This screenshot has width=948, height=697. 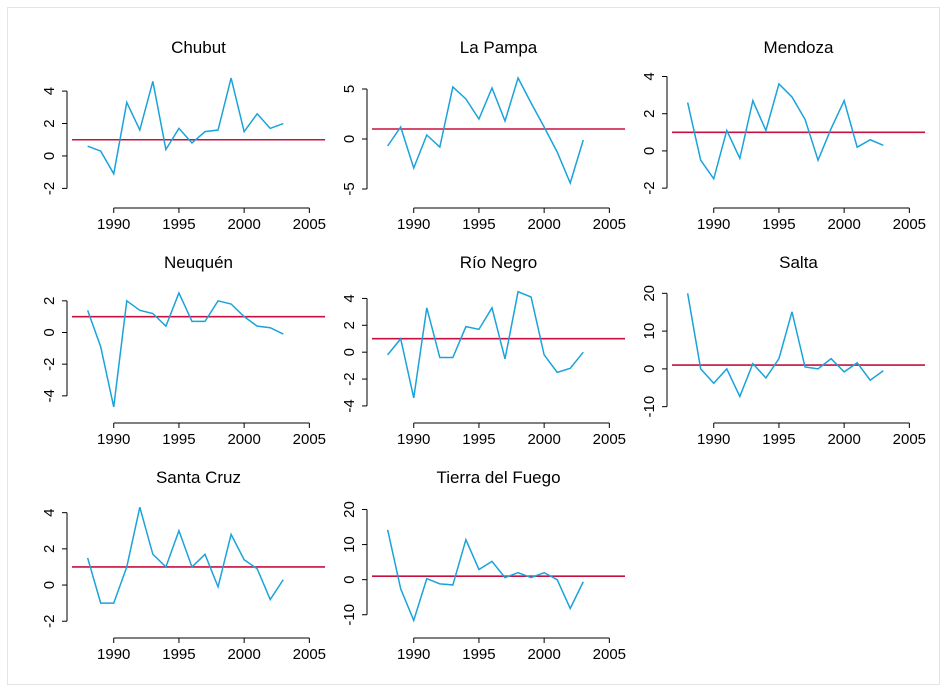 I want to click on panel-title: Tierra del Fuego, so click(x=498, y=477).